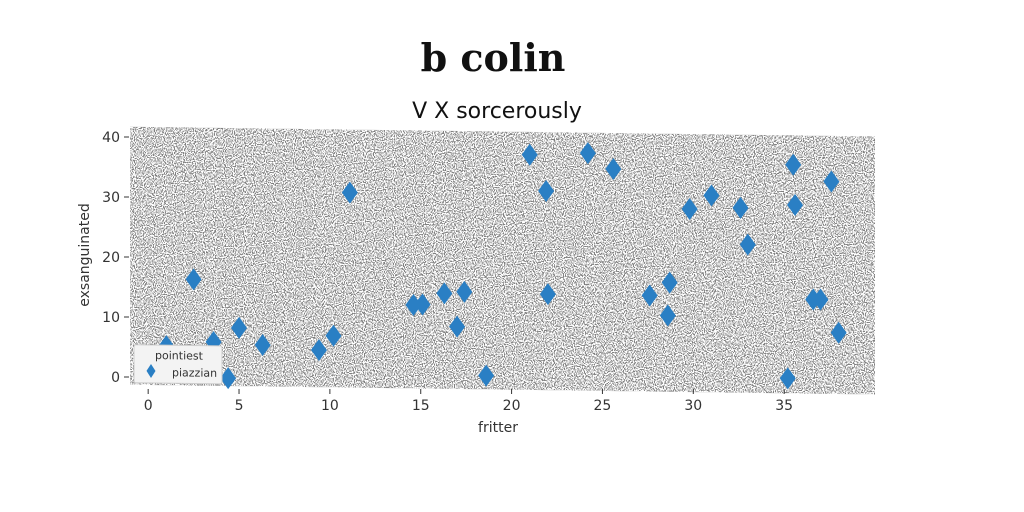  I want to click on y-tick-label: 20, so click(111, 258).